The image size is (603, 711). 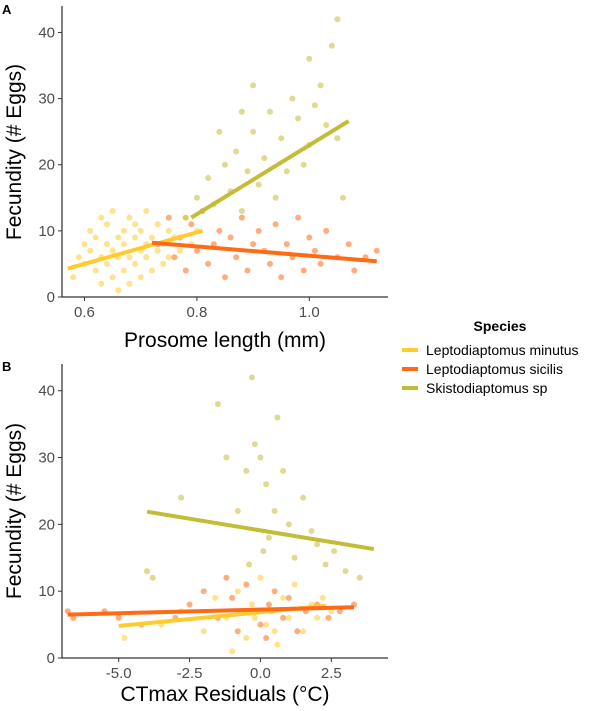 What do you see at coordinates (196, 312) in the screenshot?
I see `panel-a-x-tick-label-1: 0.8` at bounding box center [196, 312].